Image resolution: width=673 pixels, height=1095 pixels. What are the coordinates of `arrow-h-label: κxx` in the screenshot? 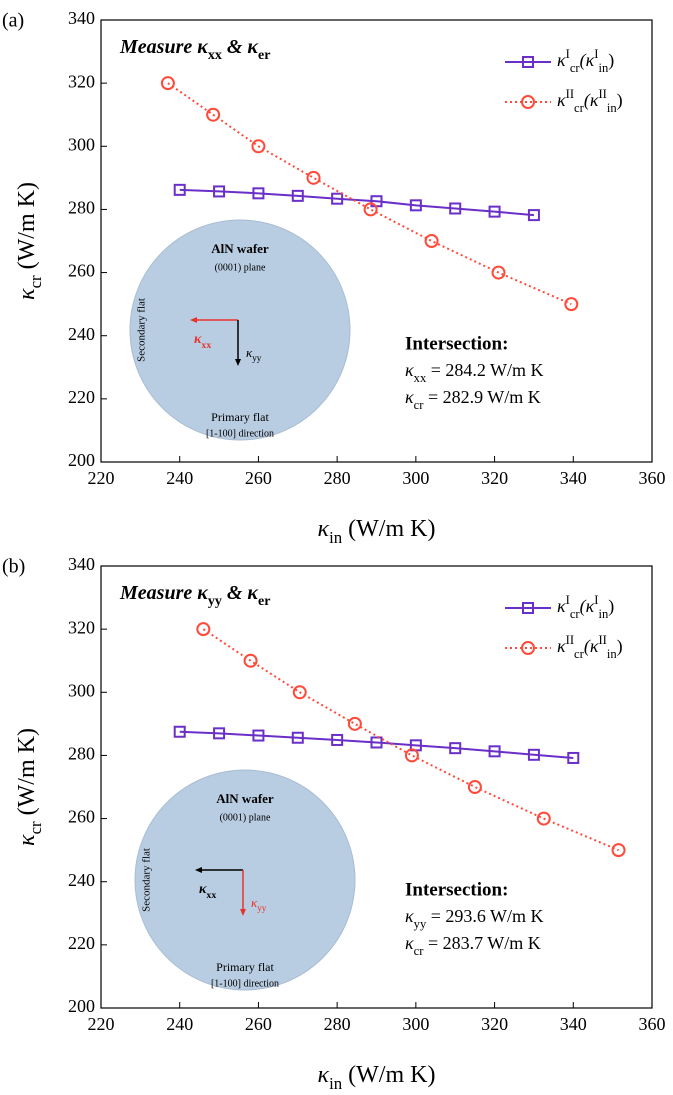 It's located at (202, 341).